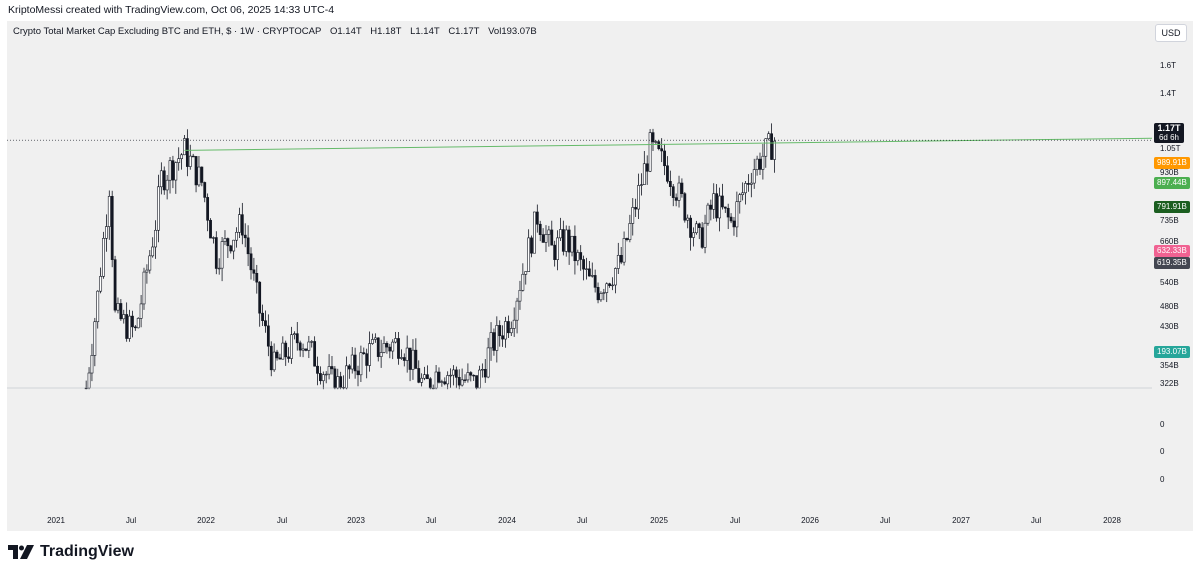 The height and width of the screenshot is (573, 1200). Describe the element at coordinates (1112, 520) in the screenshot. I see `x-tick-label: 2028` at that location.